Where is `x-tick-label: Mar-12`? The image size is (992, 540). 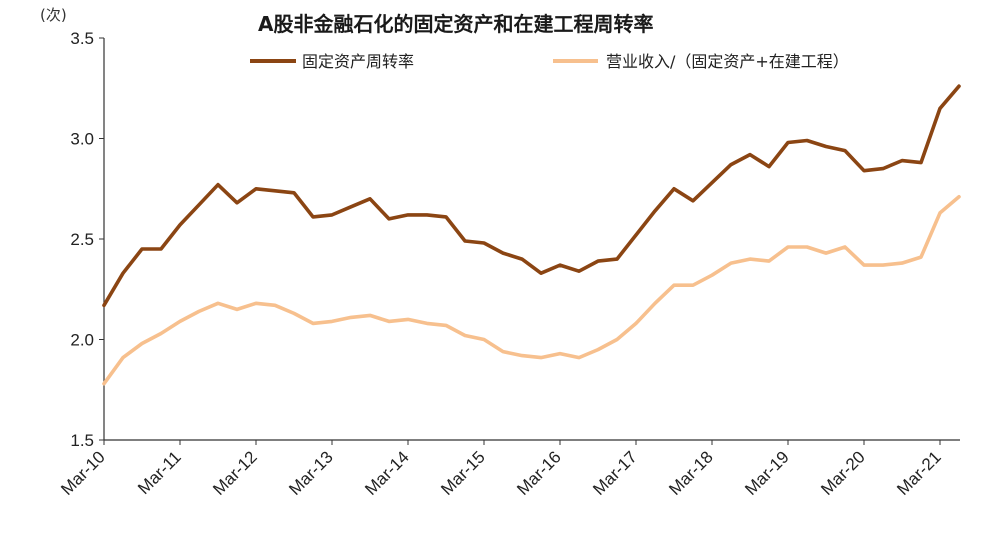
x-tick-label: Mar-12 is located at coordinates (235, 473).